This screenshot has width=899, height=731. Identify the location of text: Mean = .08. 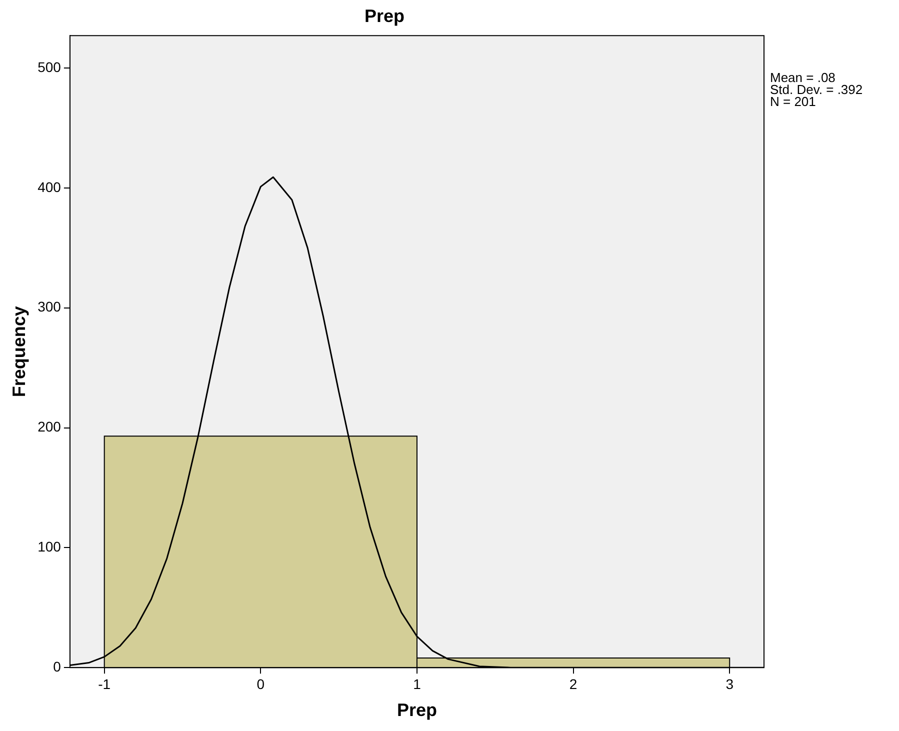
(803, 77).